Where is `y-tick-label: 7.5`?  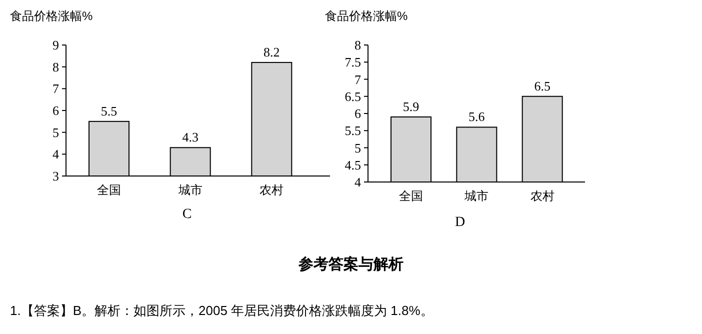 y-tick-label: 7.5 is located at coordinates (352, 62).